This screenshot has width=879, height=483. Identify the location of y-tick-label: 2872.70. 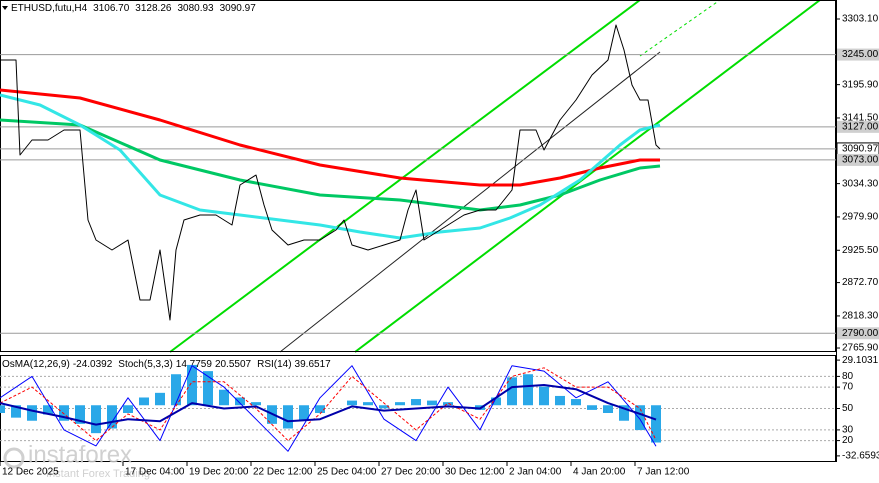
(860, 282).